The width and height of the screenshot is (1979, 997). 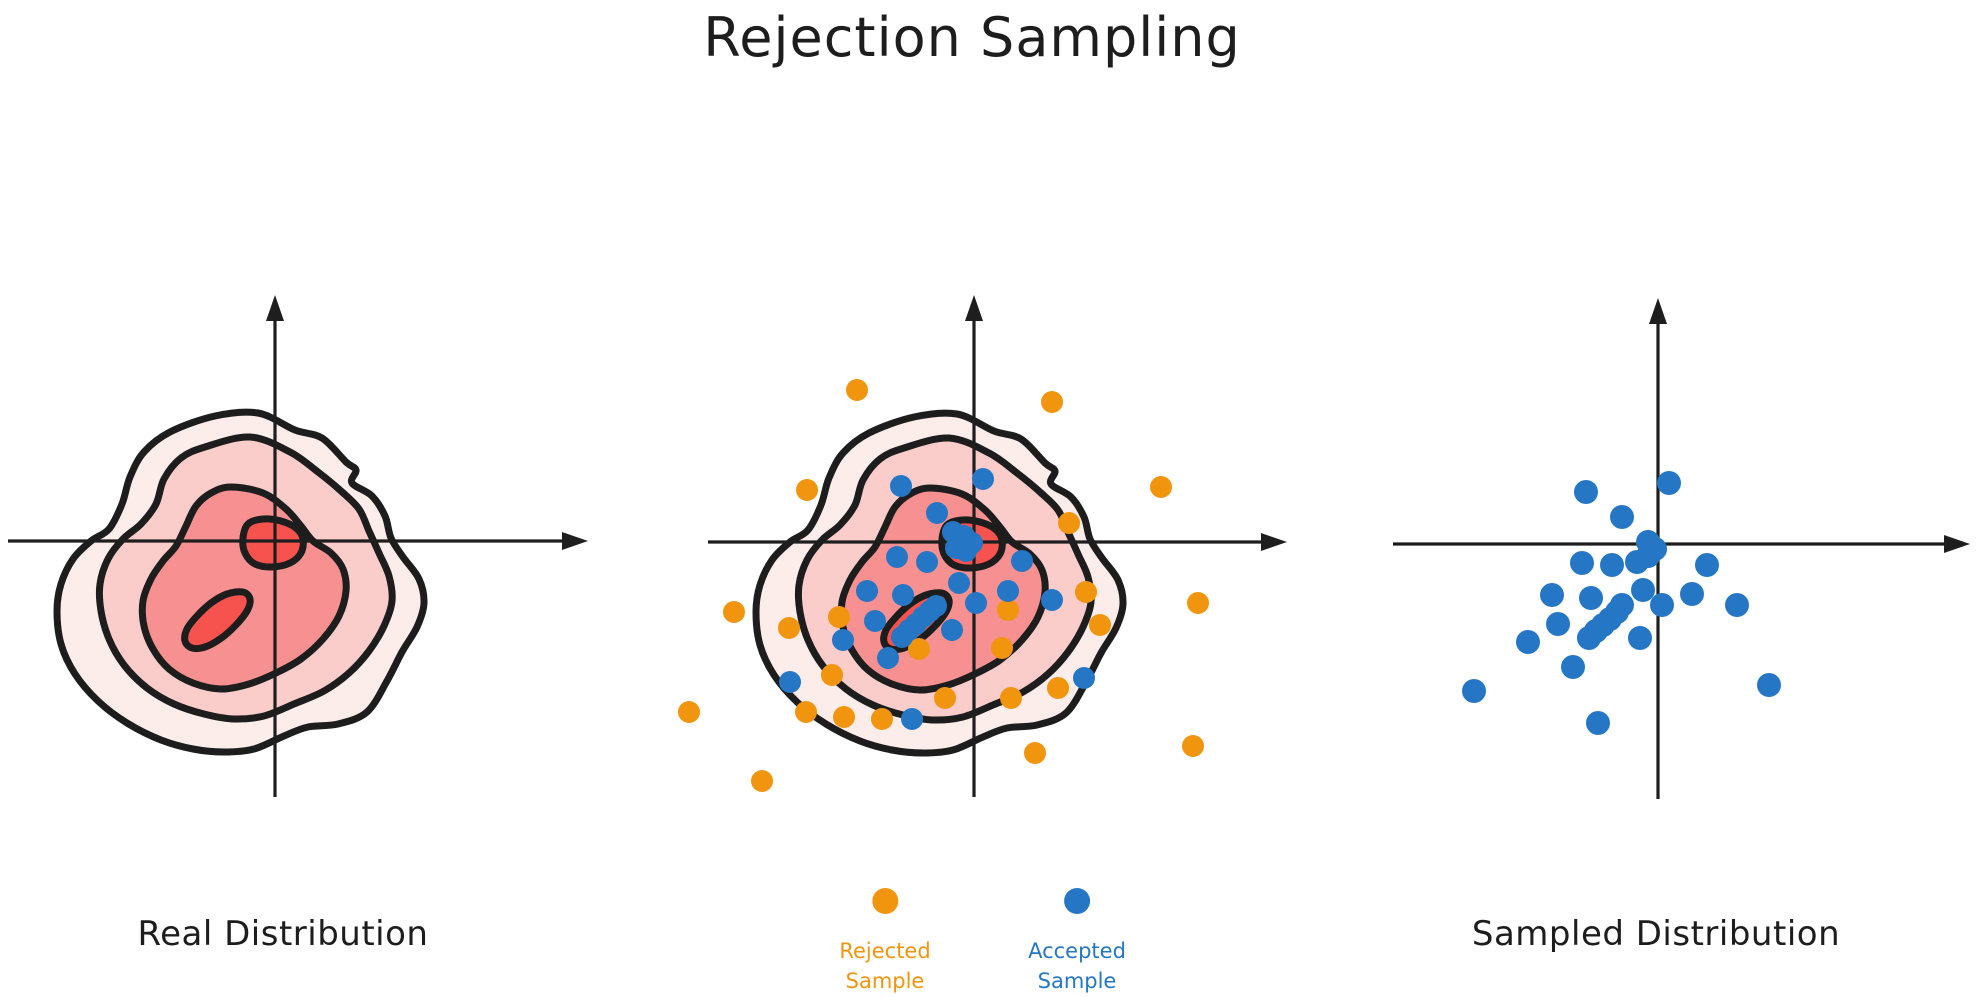 I want to click on legend-accepted-line1: Accepted, so click(x=1077, y=951).